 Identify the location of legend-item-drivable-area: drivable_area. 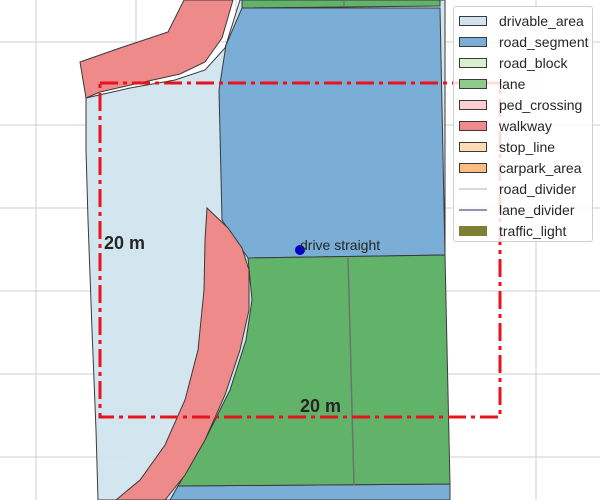
(523, 20).